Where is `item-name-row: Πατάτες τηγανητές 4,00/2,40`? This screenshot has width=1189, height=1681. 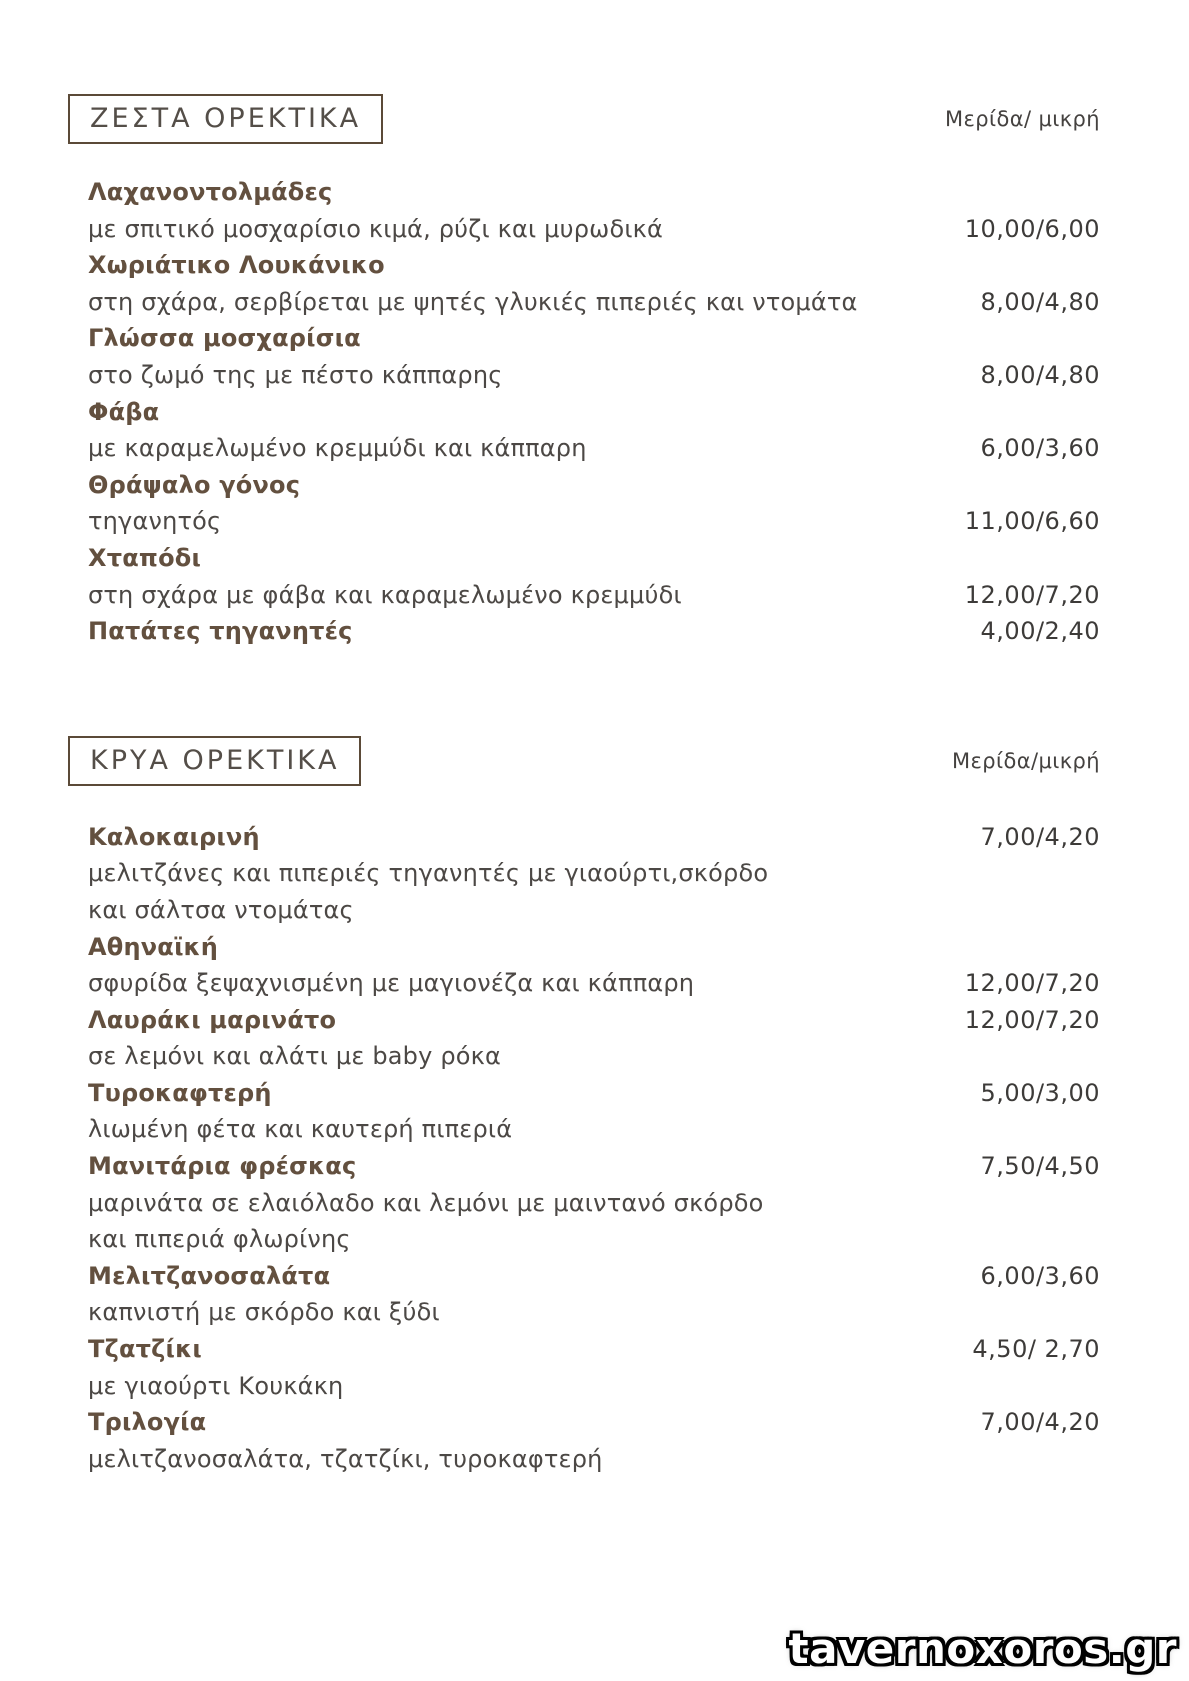
item-name-row: Πατάτες τηγανητές 4,00/2,40 is located at coordinates (594, 631).